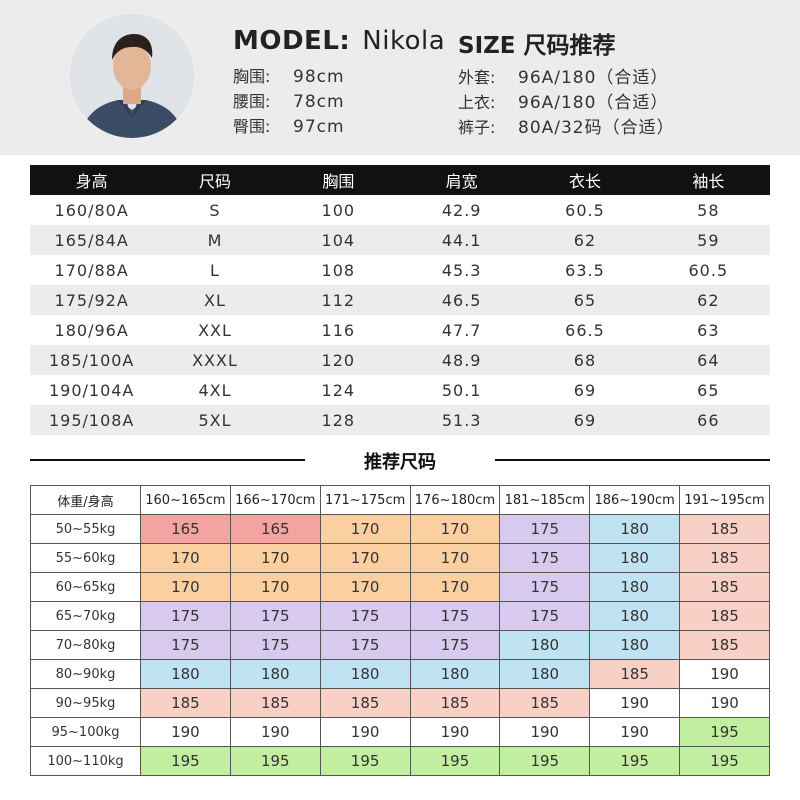  What do you see at coordinates (215, 390) in the screenshot?
I see `table-cell: 4XL` at bounding box center [215, 390].